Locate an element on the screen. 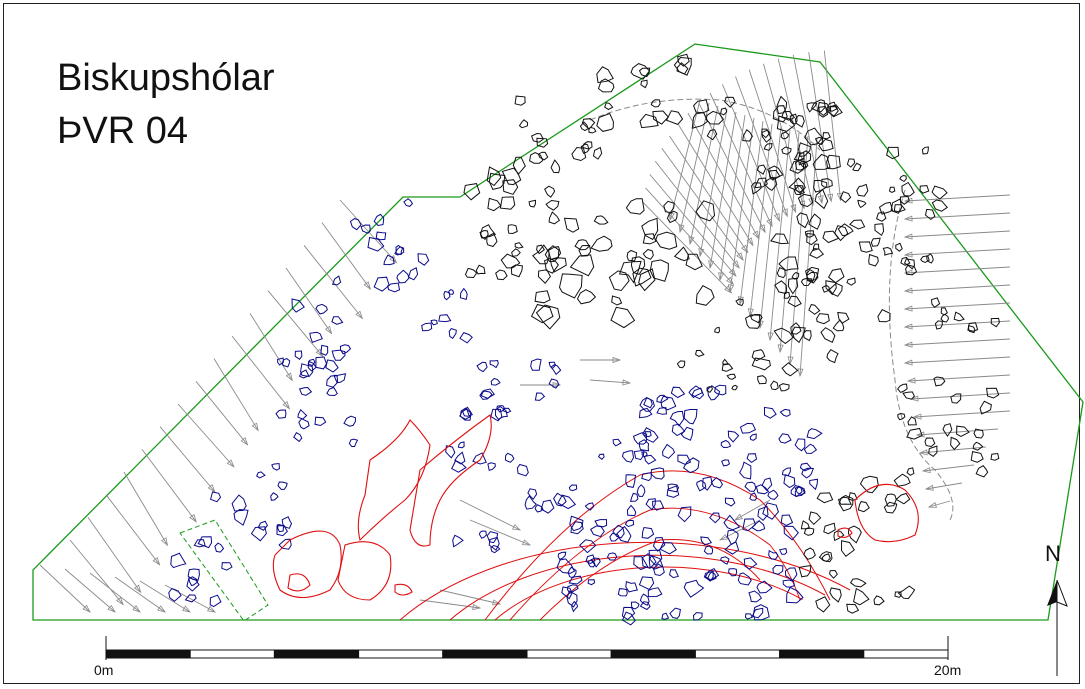 The height and width of the screenshot is (689, 1085). excavation-lines is located at coordinates (625, 545).